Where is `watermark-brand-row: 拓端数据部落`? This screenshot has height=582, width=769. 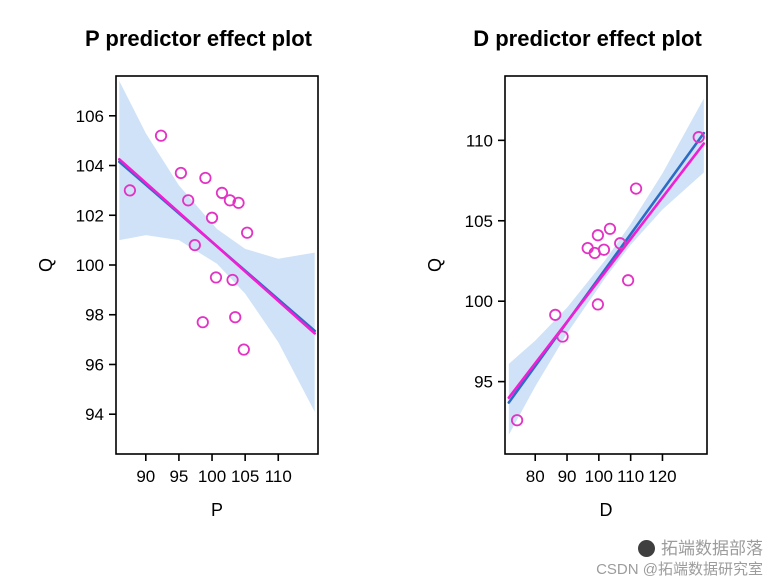
watermark-brand-row: 拓端数据部落 is located at coordinates (679, 548).